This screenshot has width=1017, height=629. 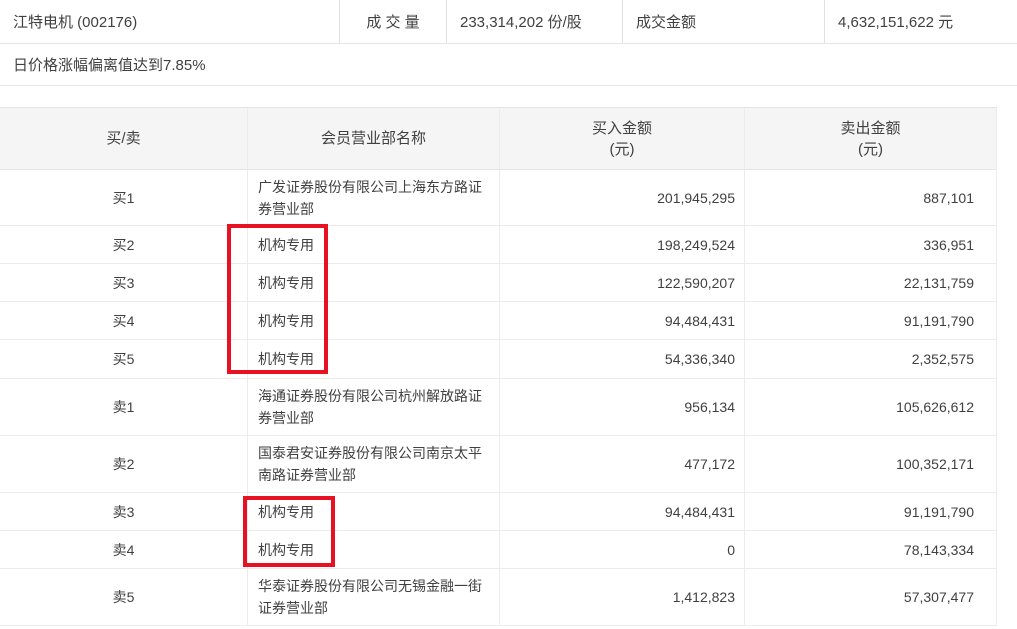 What do you see at coordinates (870, 149) in the screenshot?
I see `header-sell-amount-unit: (元)` at bounding box center [870, 149].